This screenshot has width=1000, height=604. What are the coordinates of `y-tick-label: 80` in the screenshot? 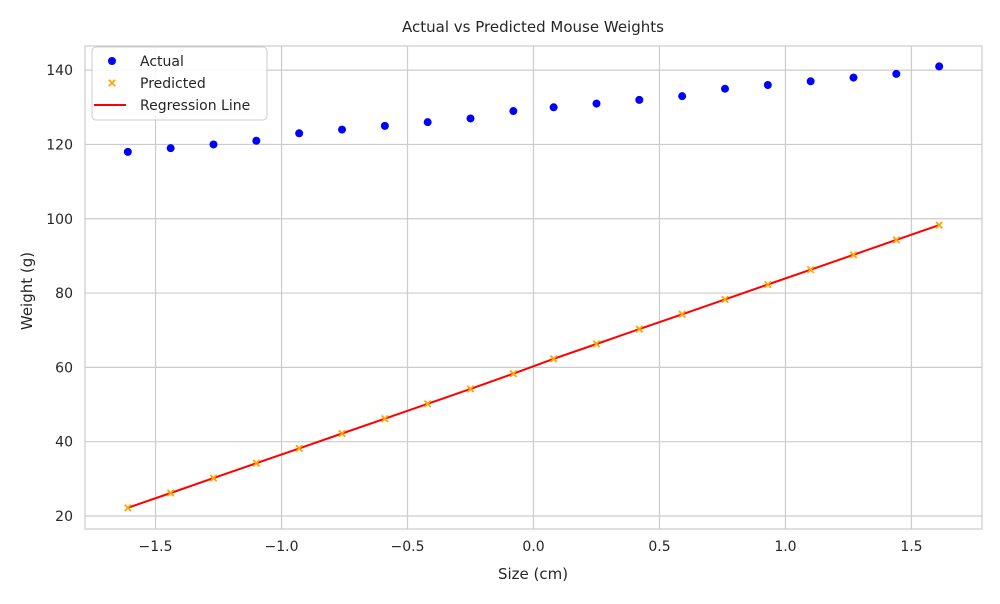 It's located at (64, 294).